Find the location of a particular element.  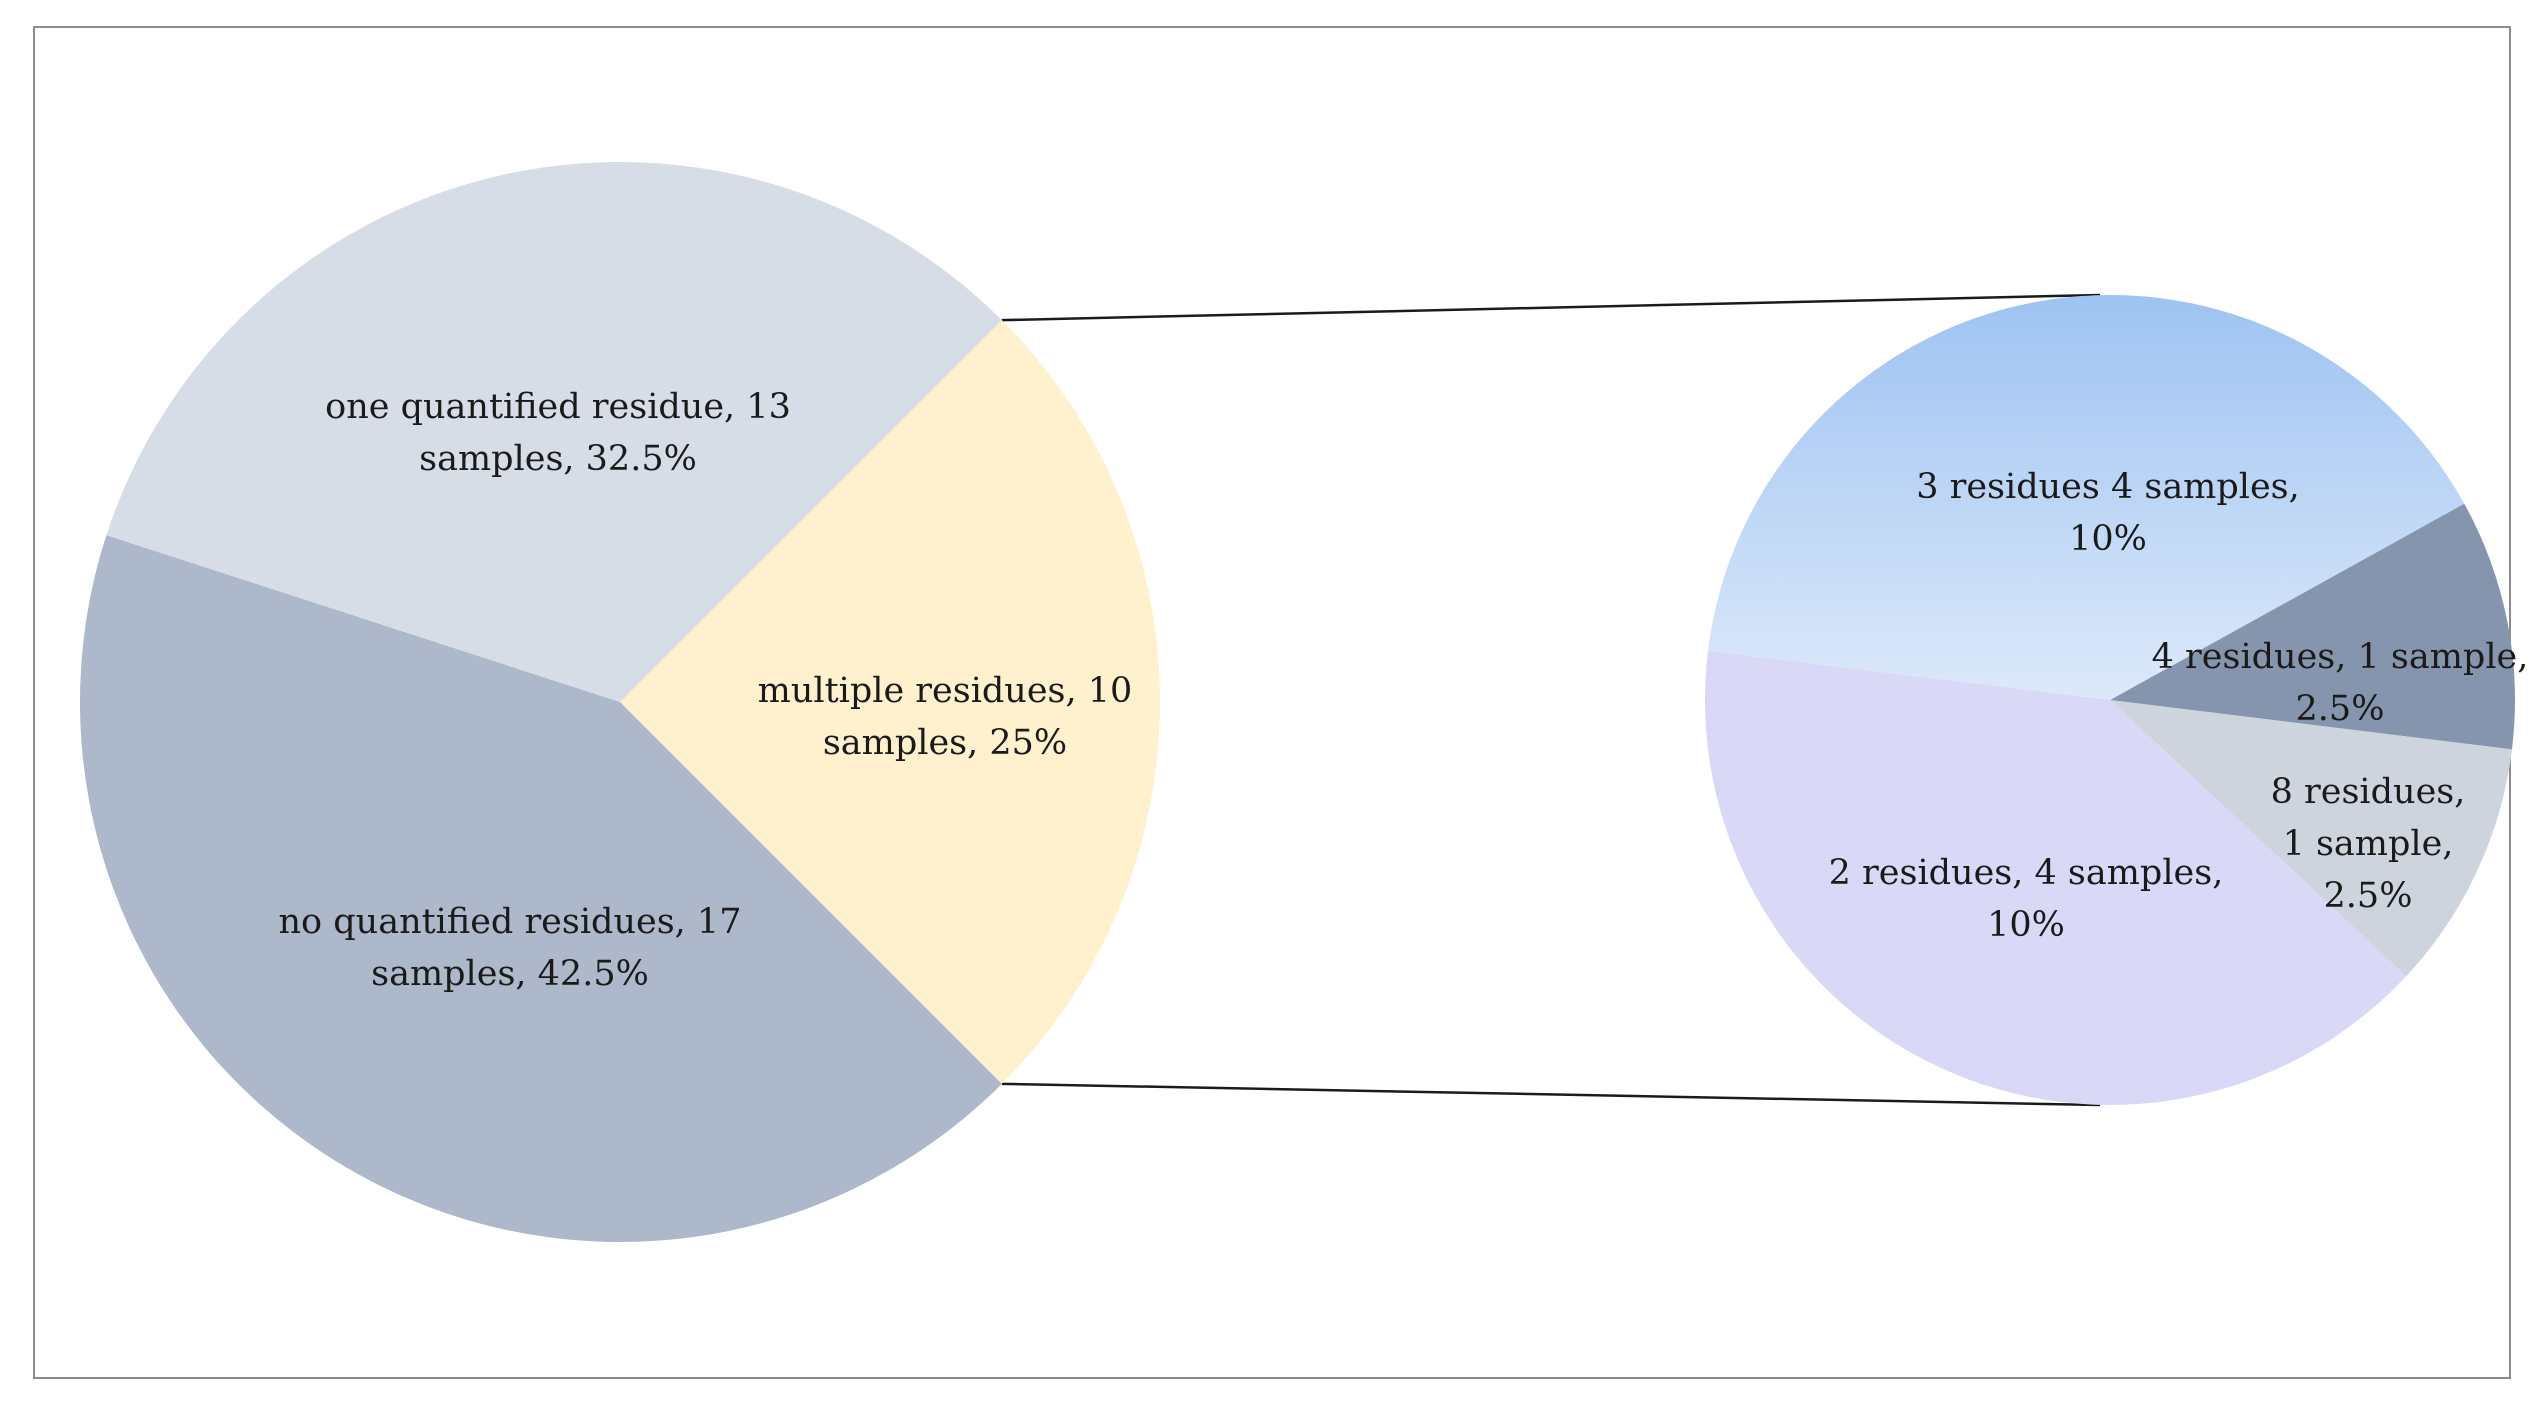

slice-label-4-residues: 4 residues, 1 sample, 2.5% is located at coordinates (2340, 683).